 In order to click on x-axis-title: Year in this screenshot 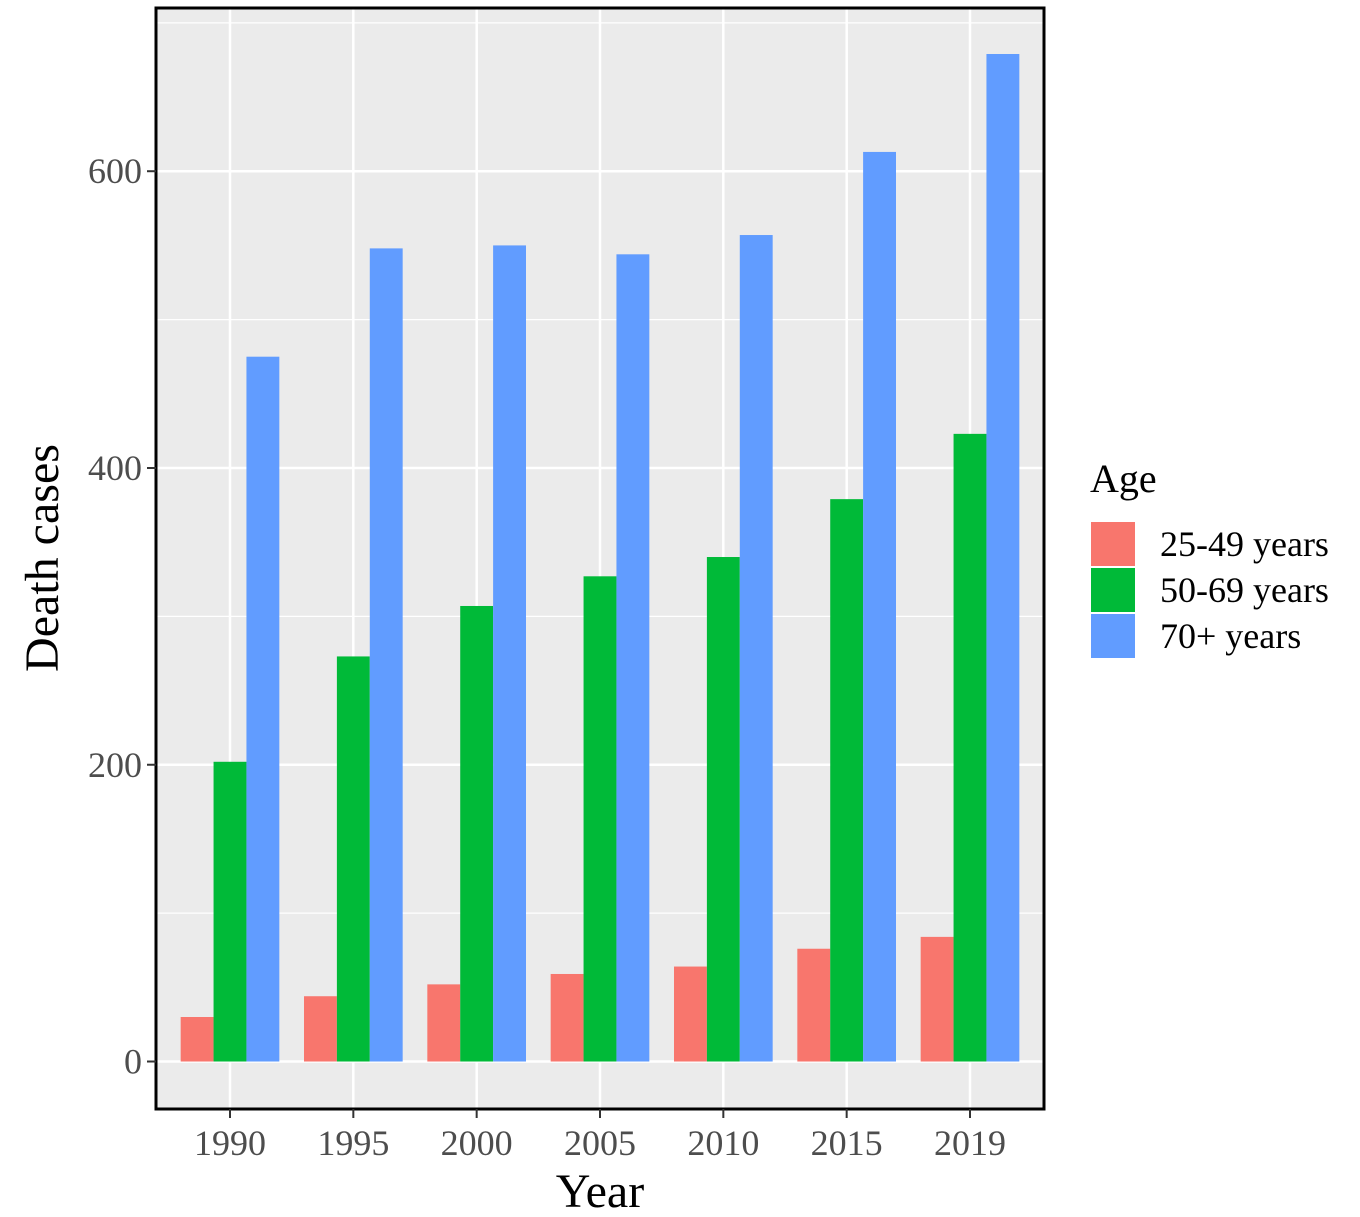, I will do `click(600, 1191)`.